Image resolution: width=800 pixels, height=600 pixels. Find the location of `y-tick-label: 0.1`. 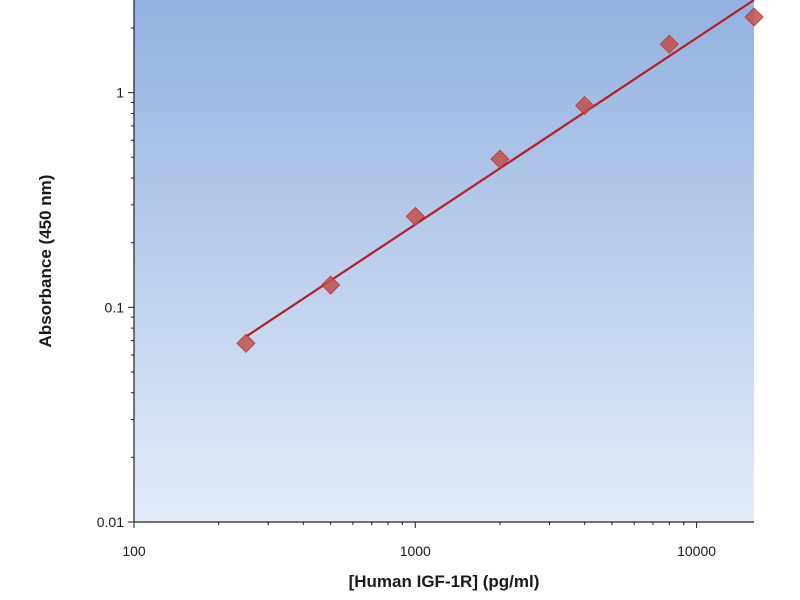

y-tick-label: 0.1 is located at coordinates (115, 307).